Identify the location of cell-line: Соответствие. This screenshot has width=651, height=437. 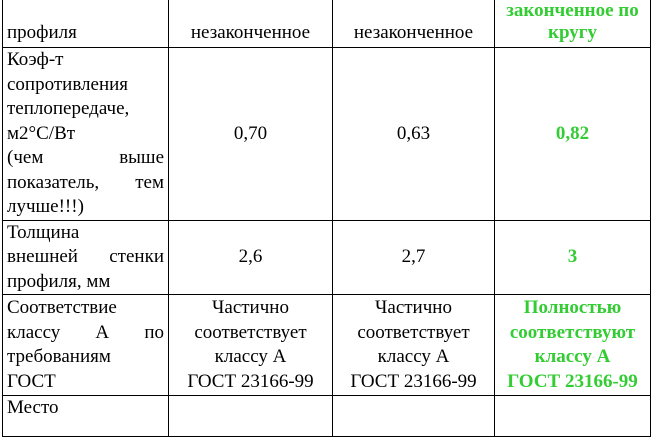
(62, 307).